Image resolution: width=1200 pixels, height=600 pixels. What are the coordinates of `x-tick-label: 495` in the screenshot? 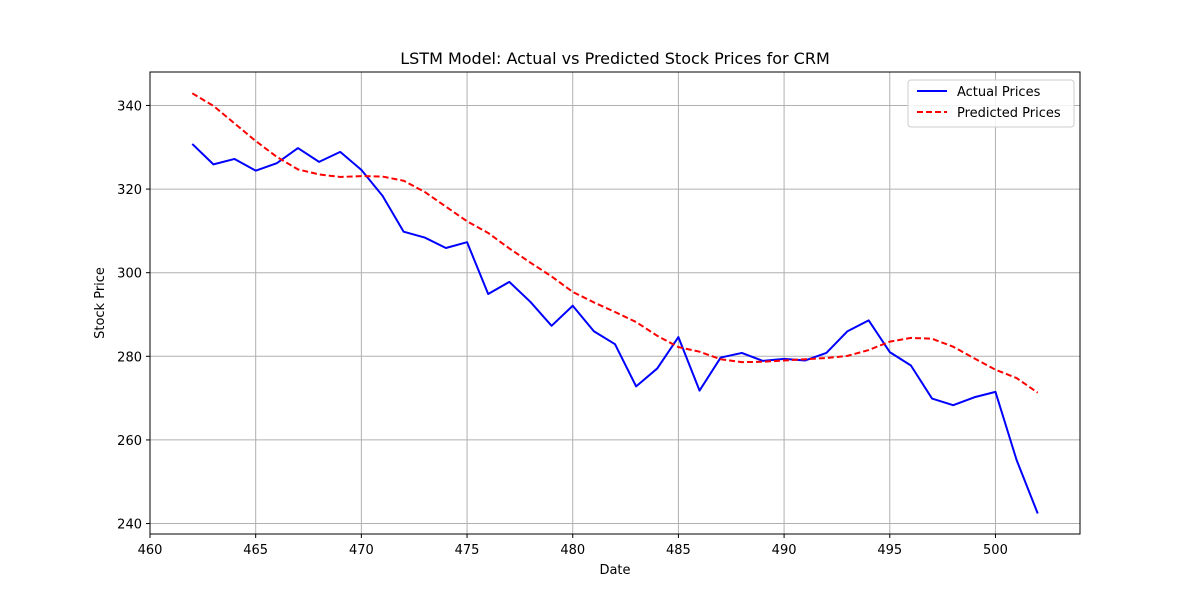 It's located at (889, 550).